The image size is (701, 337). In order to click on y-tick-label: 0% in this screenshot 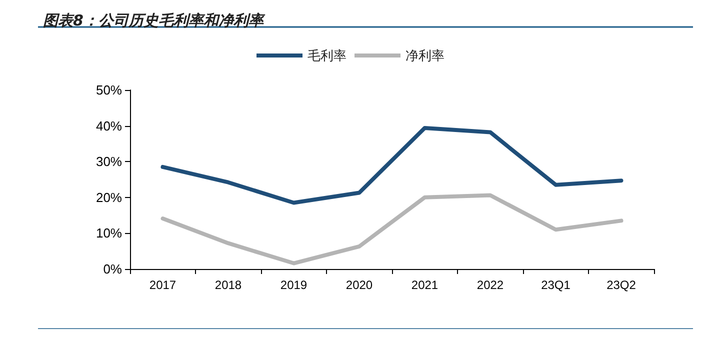, I will do `click(112, 269)`.